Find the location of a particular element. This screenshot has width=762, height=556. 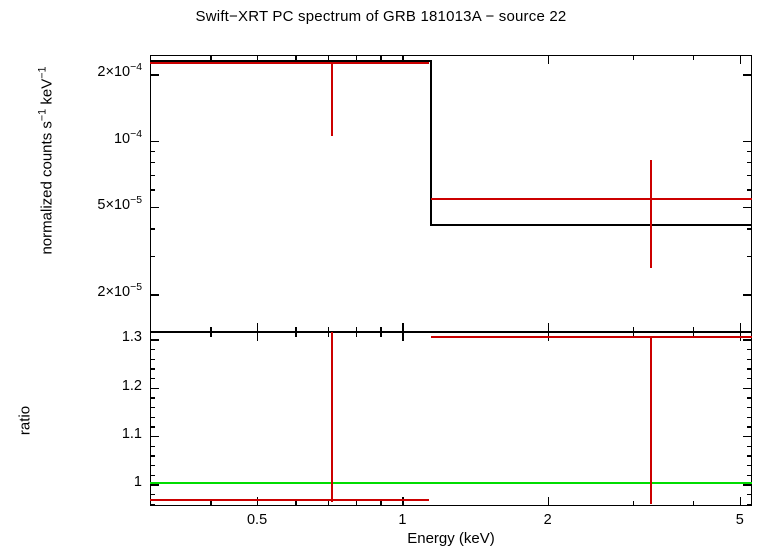

data-step-bin2 is located at coordinates (591, 199).